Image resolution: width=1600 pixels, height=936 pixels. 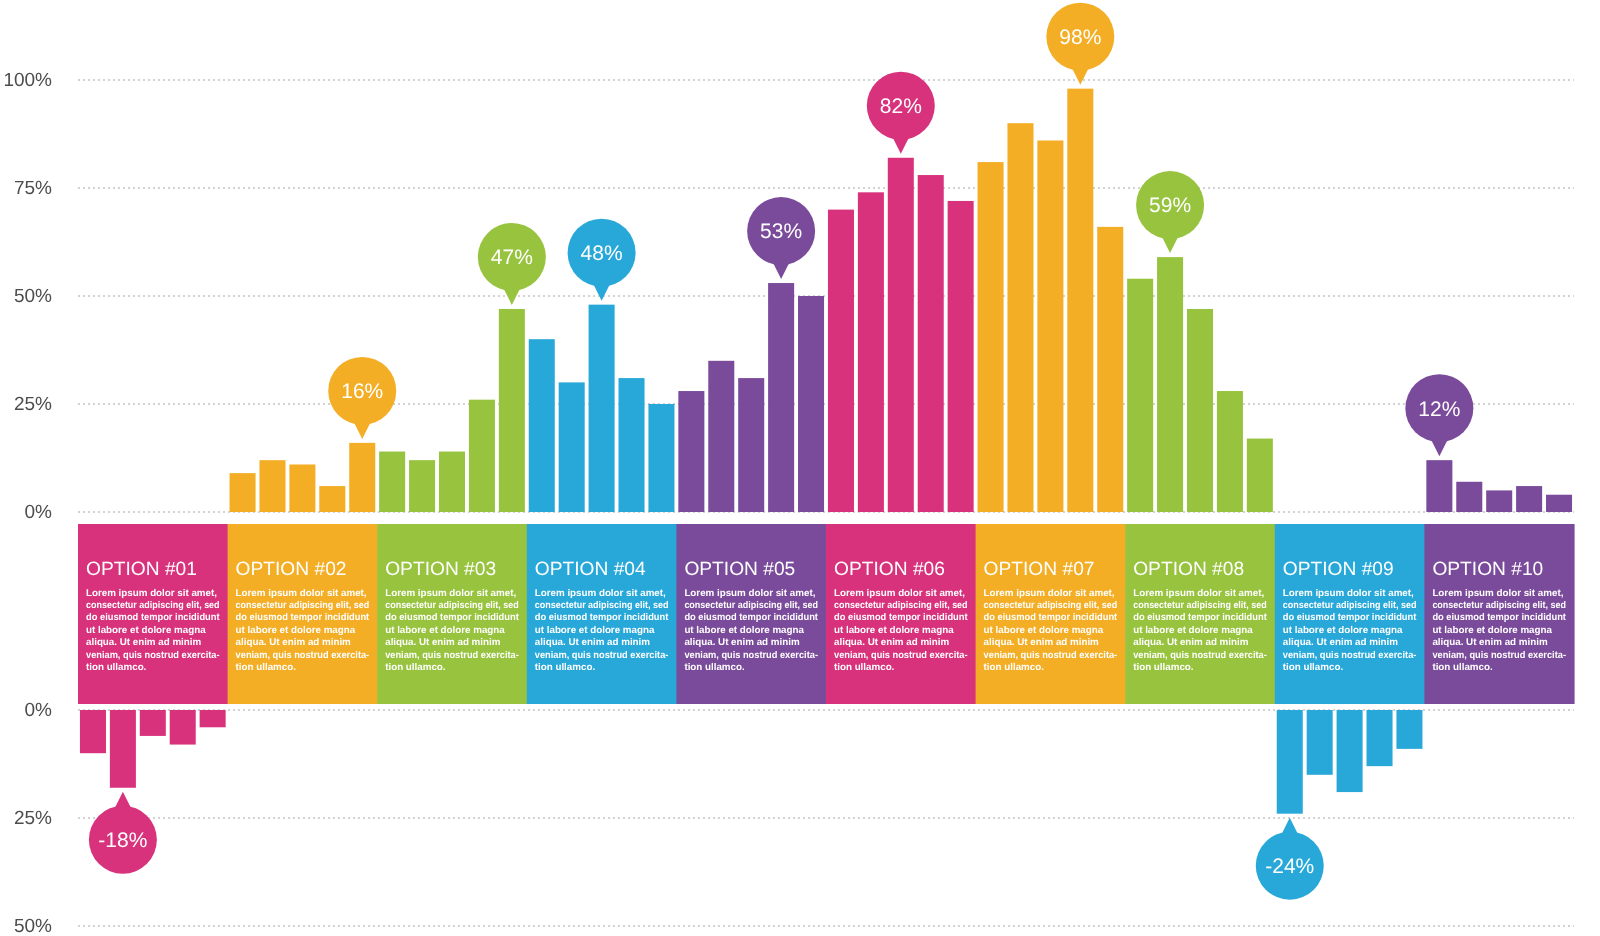 I want to click on category-label: OPTION #04, so click(x=591, y=570).